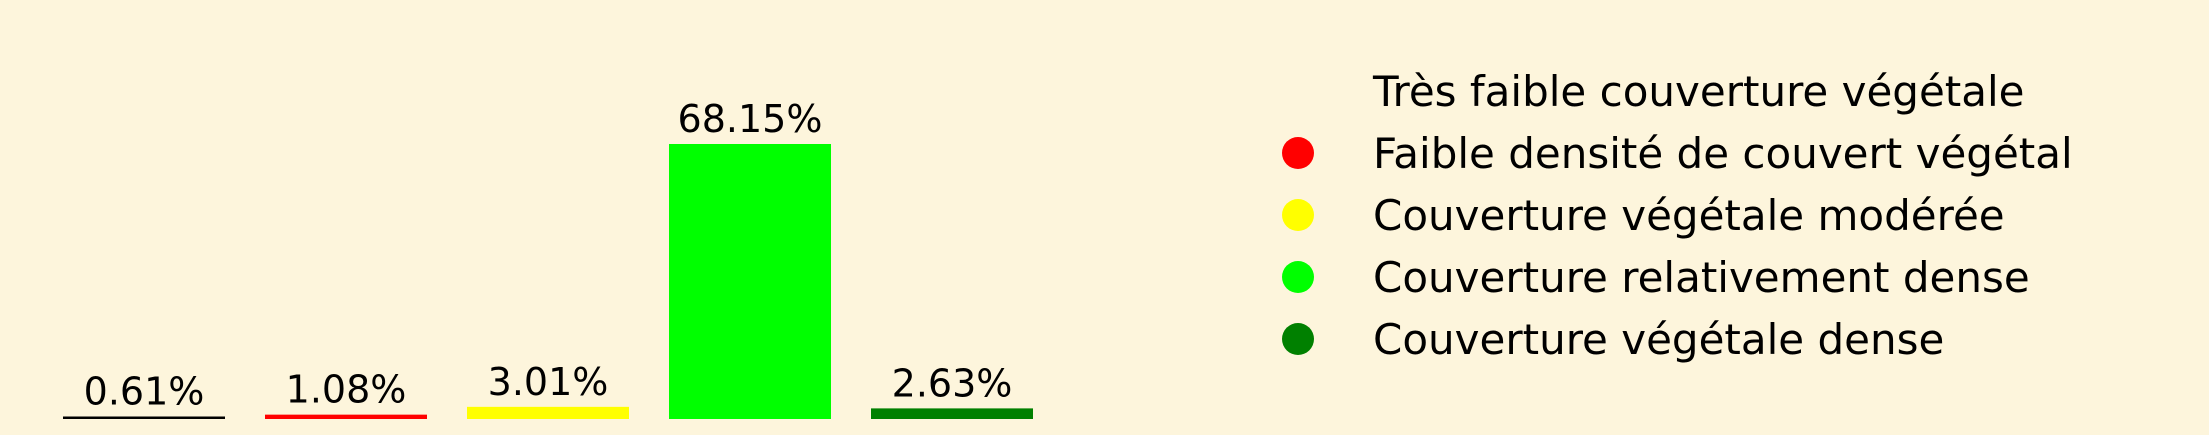  What do you see at coordinates (952, 383) in the screenshot?
I see `bar-value-label-5: 2.63%` at bounding box center [952, 383].